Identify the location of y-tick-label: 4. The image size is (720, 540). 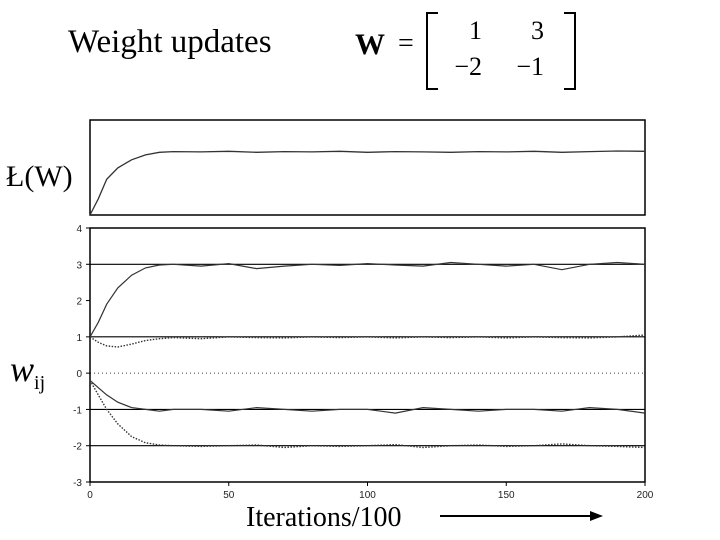
(79, 229).